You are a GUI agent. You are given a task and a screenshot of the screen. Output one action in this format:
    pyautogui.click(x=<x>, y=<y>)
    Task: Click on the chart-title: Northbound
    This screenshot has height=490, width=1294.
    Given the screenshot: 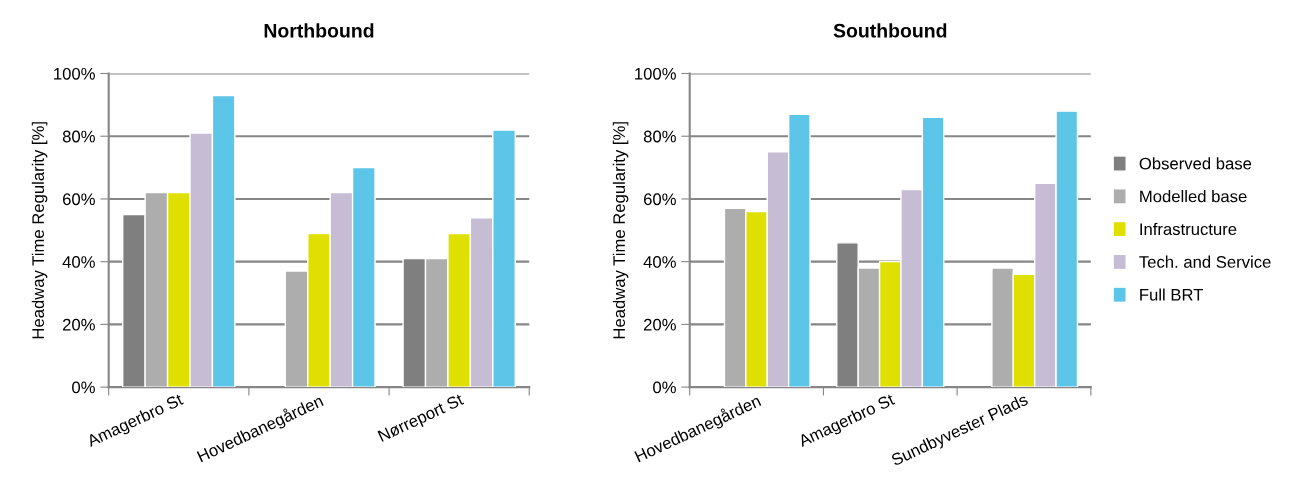 What is the action you would take?
    pyautogui.click(x=319, y=30)
    